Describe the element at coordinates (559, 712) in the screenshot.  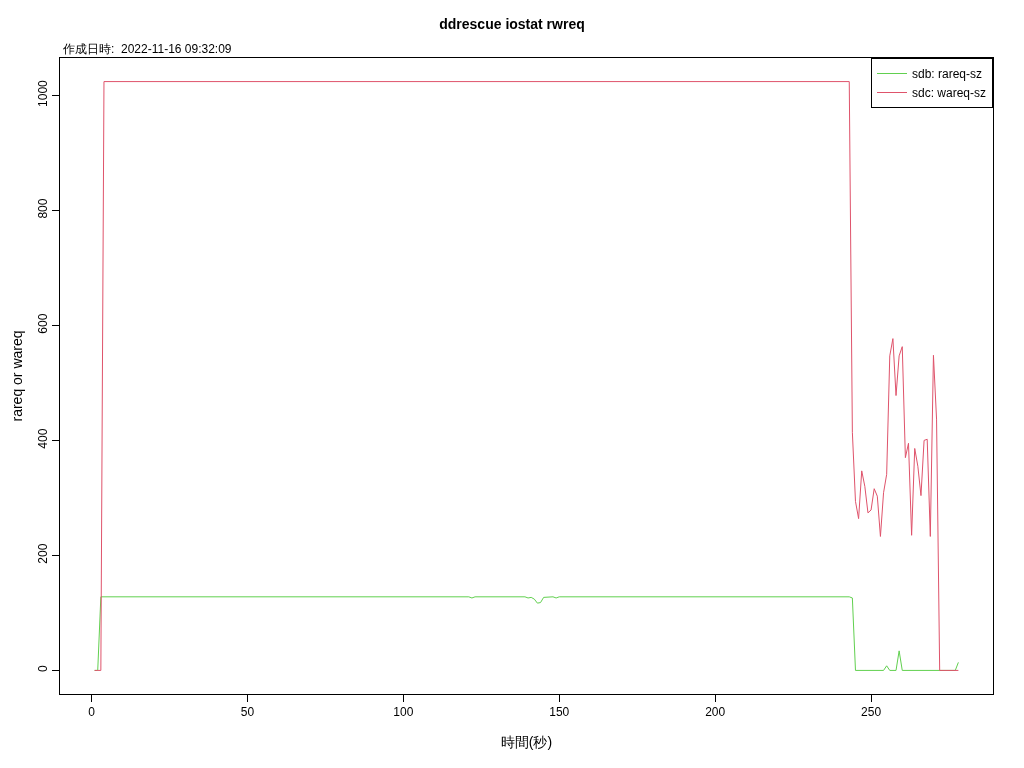
I see `x-tick-label: 150` at that location.